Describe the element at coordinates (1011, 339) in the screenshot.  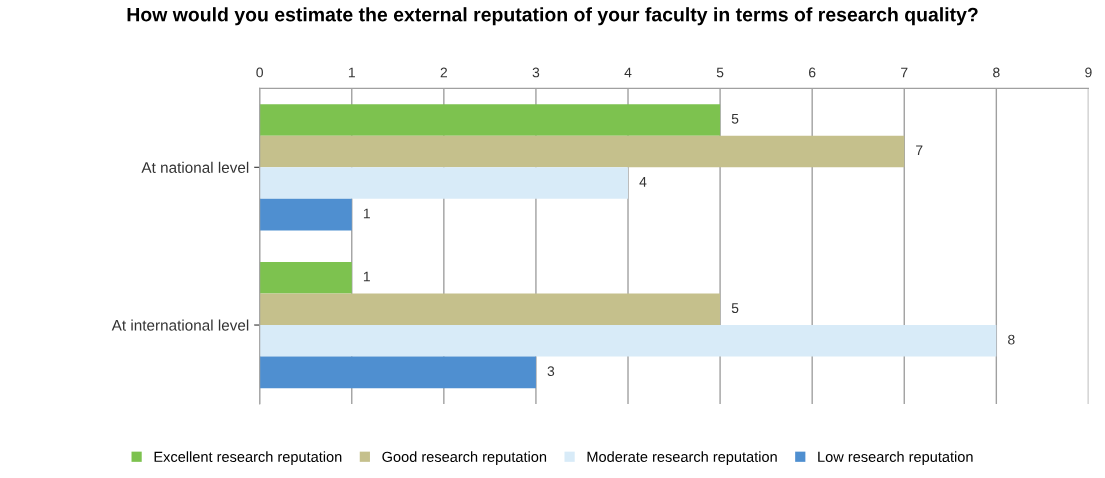
I see `data-label: 8` at that location.